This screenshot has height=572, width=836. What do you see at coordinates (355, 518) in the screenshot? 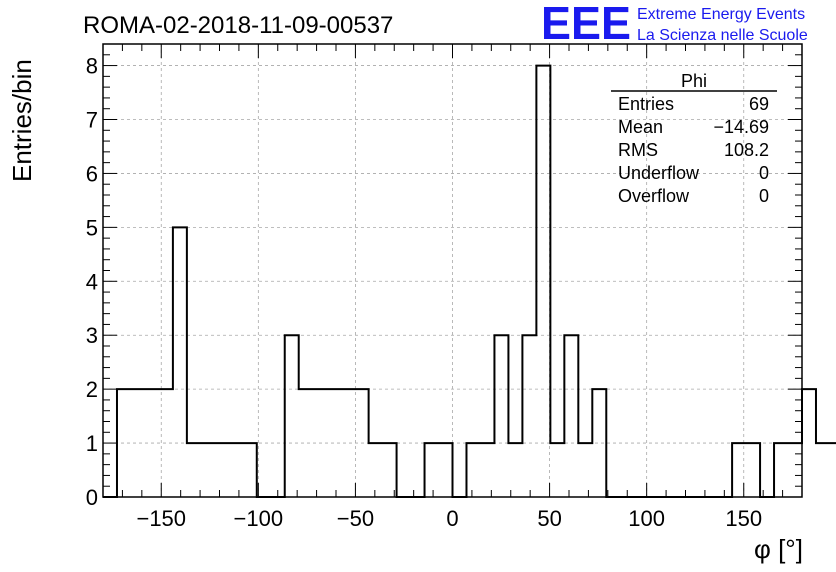
I see `x-tick-label: −50` at bounding box center [355, 518].